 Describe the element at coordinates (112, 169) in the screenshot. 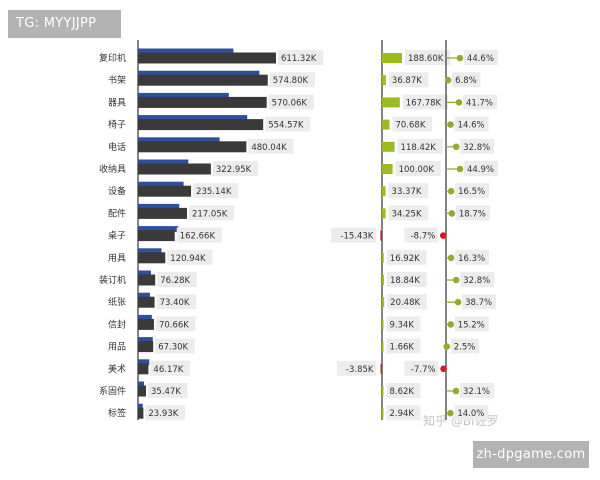

I see `category-label: 收纳具` at that location.